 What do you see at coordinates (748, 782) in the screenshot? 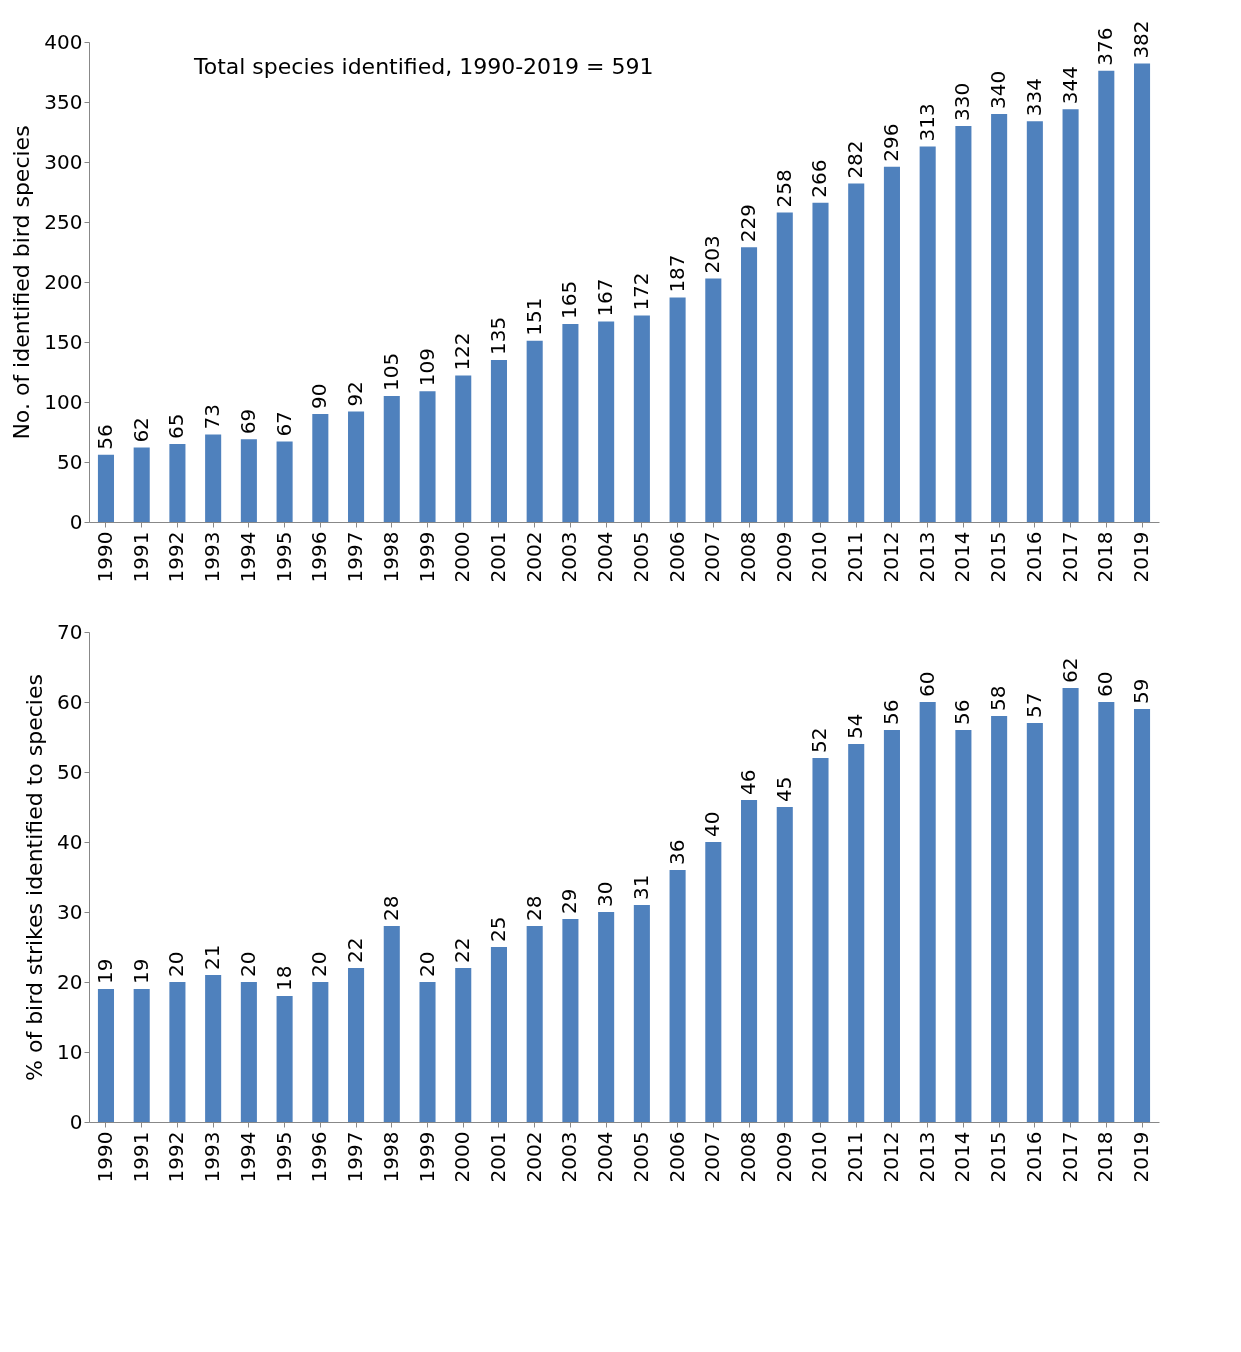
I see `data-label: 46` at bounding box center [748, 782].